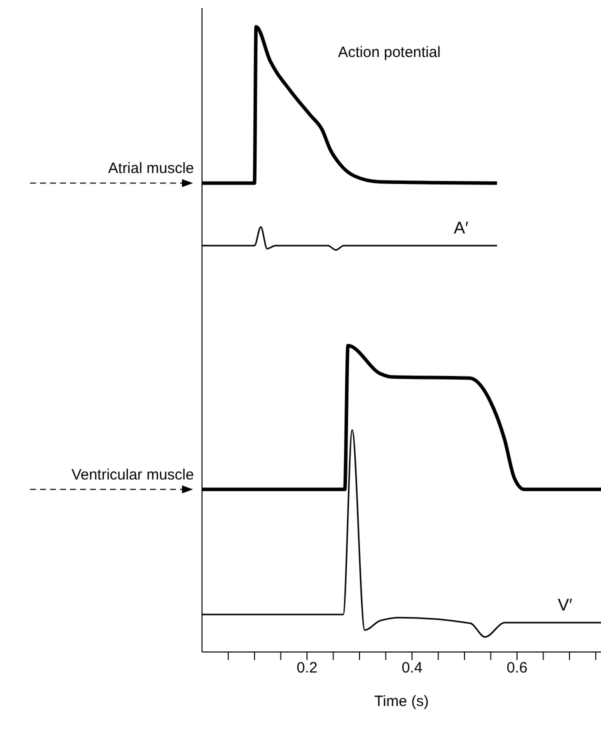 The image size is (601, 729). Describe the element at coordinates (412, 668) in the screenshot. I see `x-tick-label: 0.4` at that location.